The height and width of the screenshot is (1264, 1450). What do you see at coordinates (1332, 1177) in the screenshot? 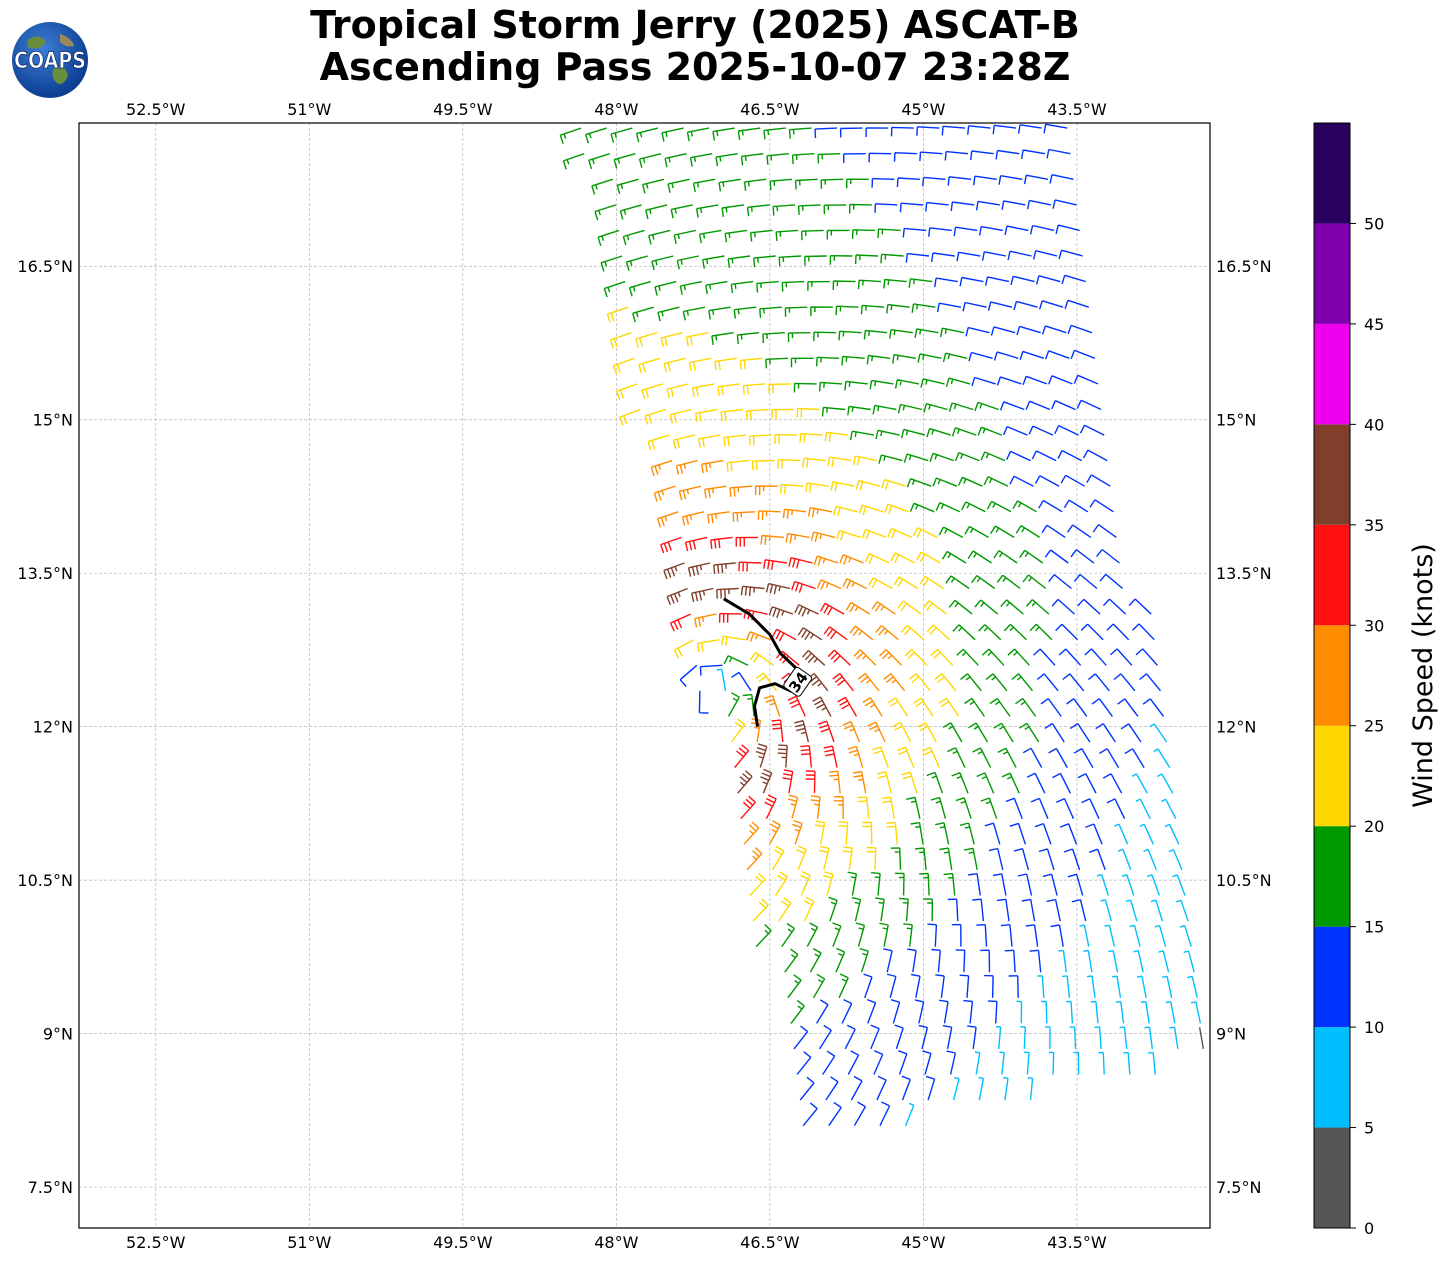
I see `colorbar-bin` at bounding box center [1332, 1177].